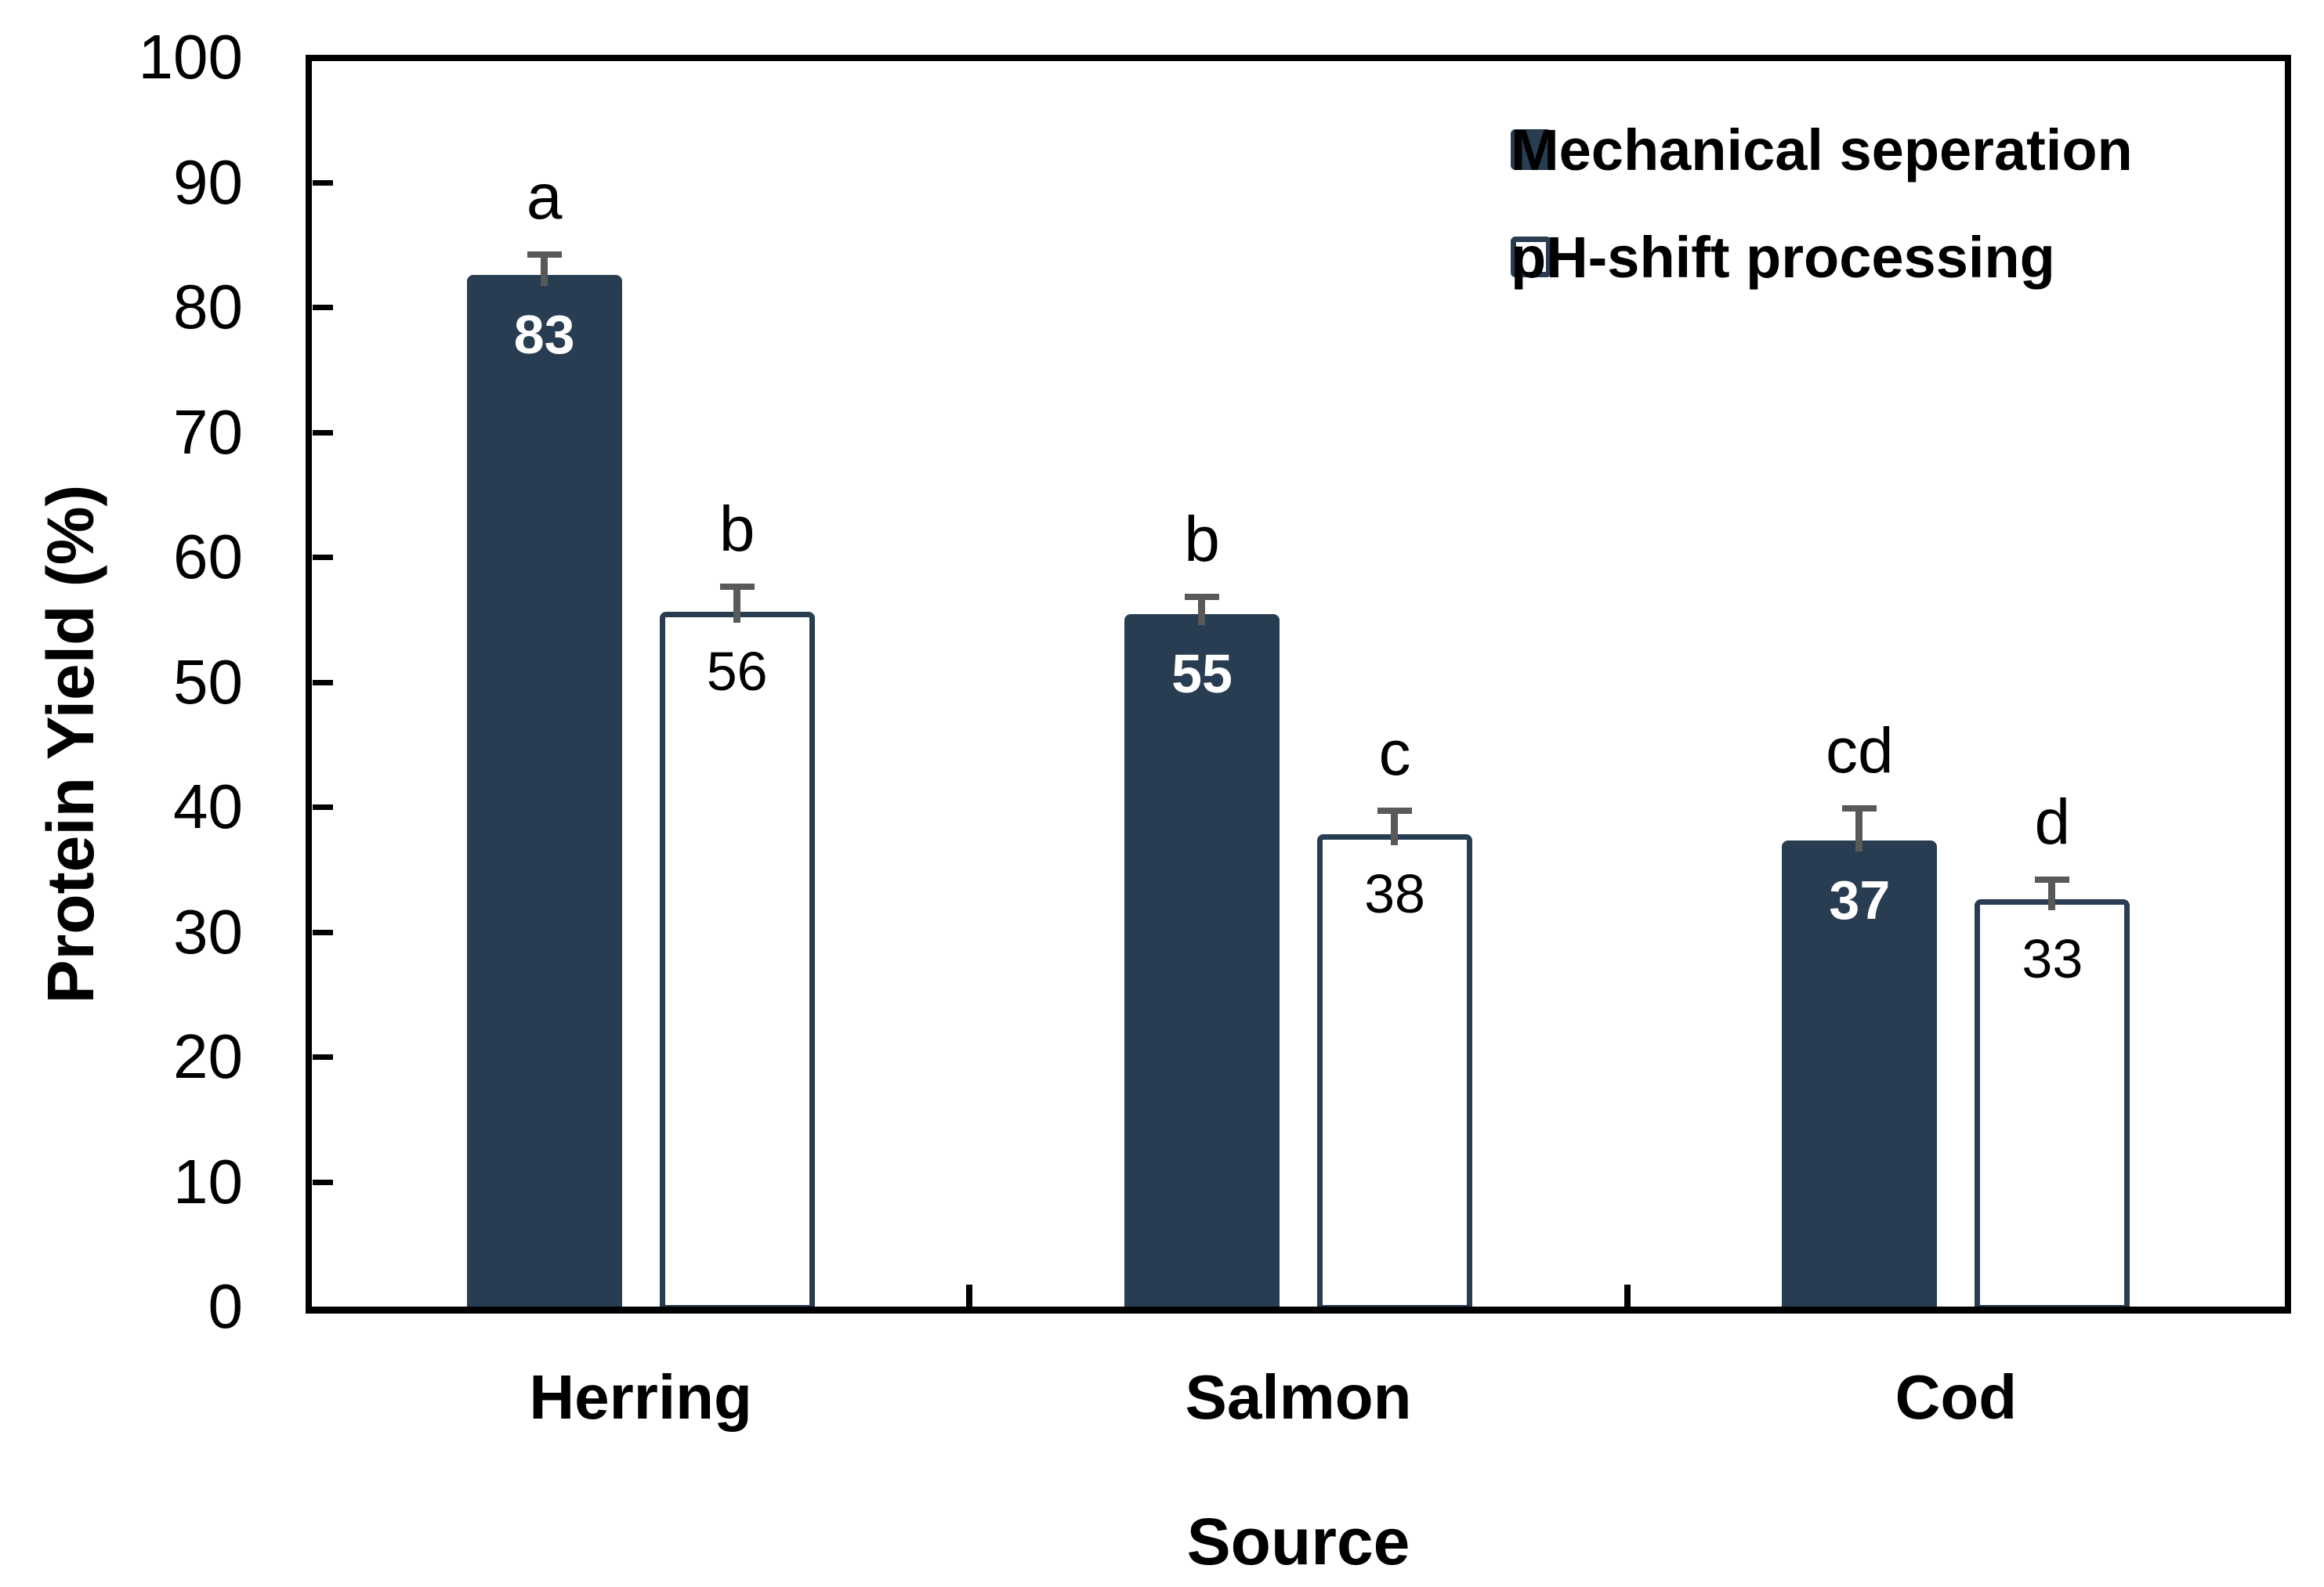 The width and height of the screenshot is (2324, 1587). Describe the element at coordinates (737, 672) in the screenshot. I see `bar-value-label: 56` at that location.